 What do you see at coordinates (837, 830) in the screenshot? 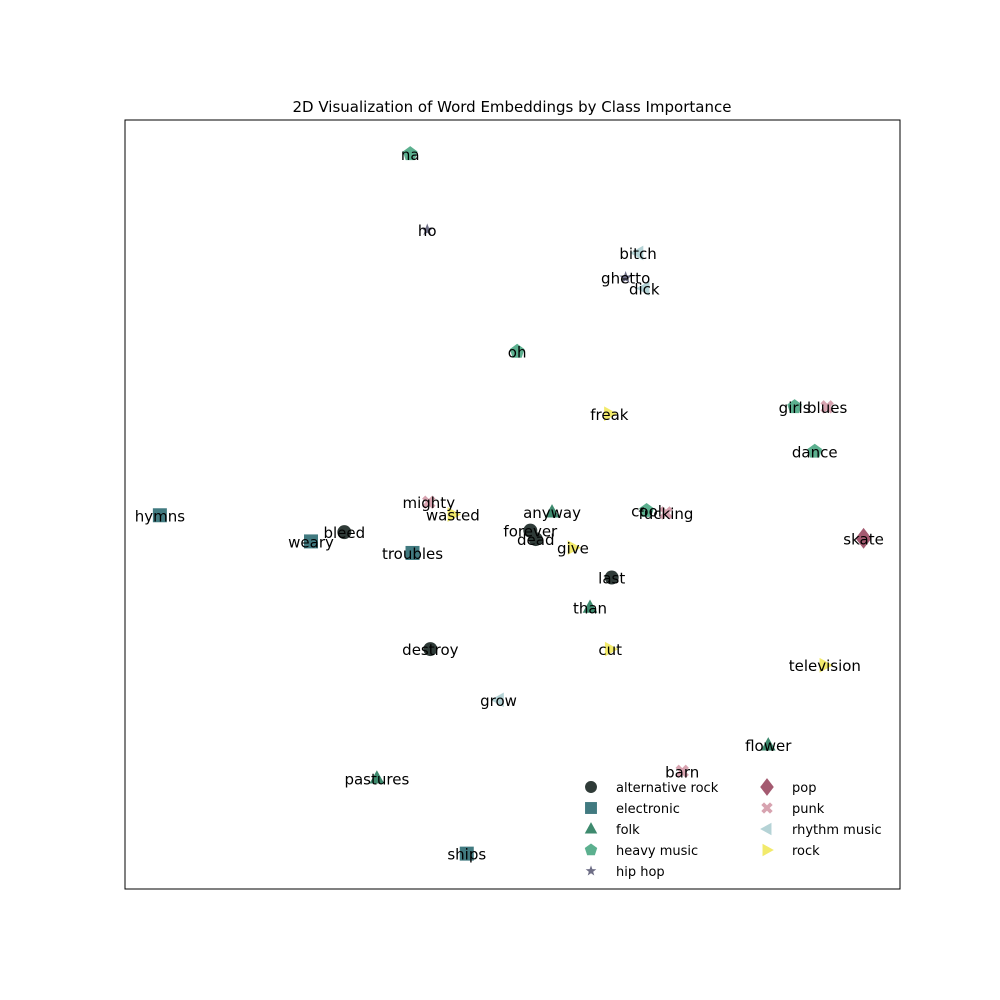
I see `legend-label-rhythm-music: rhythm music` at bounding box center [837, 830].